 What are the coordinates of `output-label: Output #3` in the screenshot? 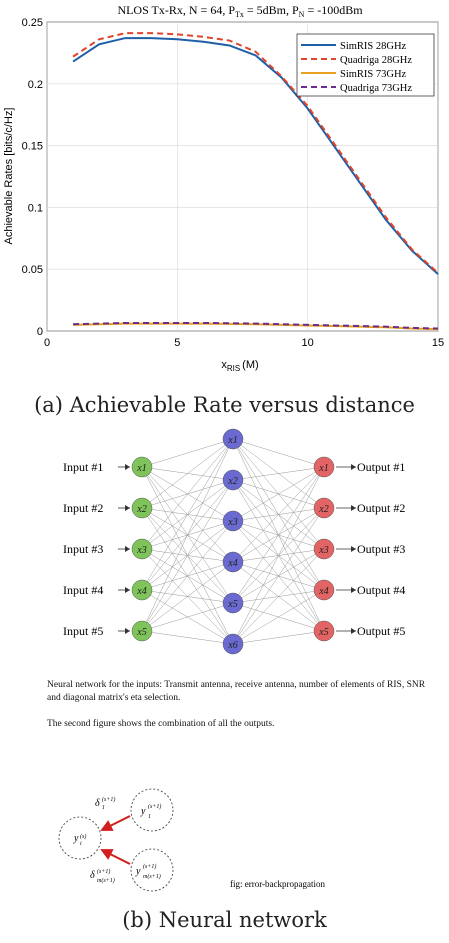 It's located at (381, 549).